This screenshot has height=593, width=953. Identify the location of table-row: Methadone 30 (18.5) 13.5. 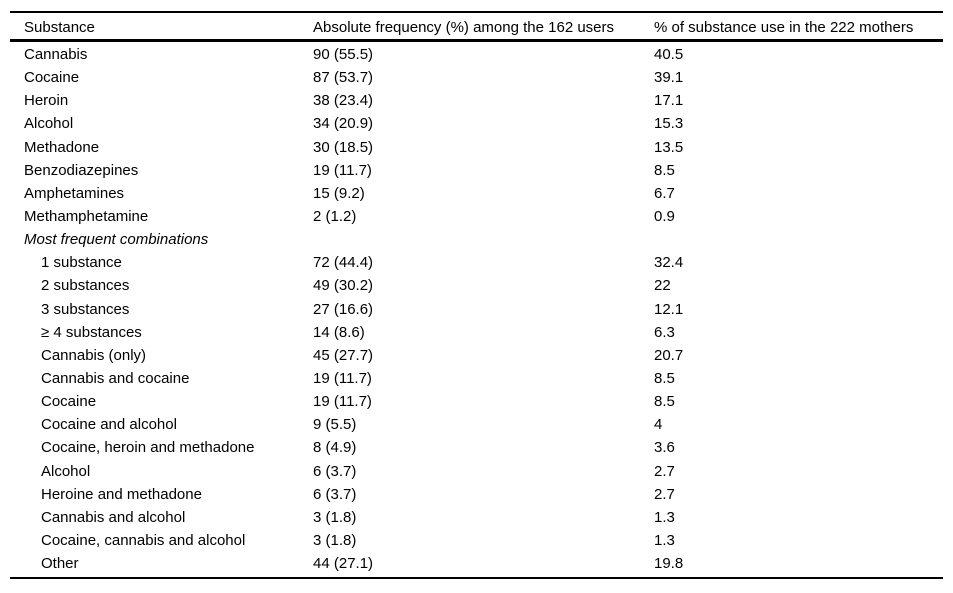
(476, 147).